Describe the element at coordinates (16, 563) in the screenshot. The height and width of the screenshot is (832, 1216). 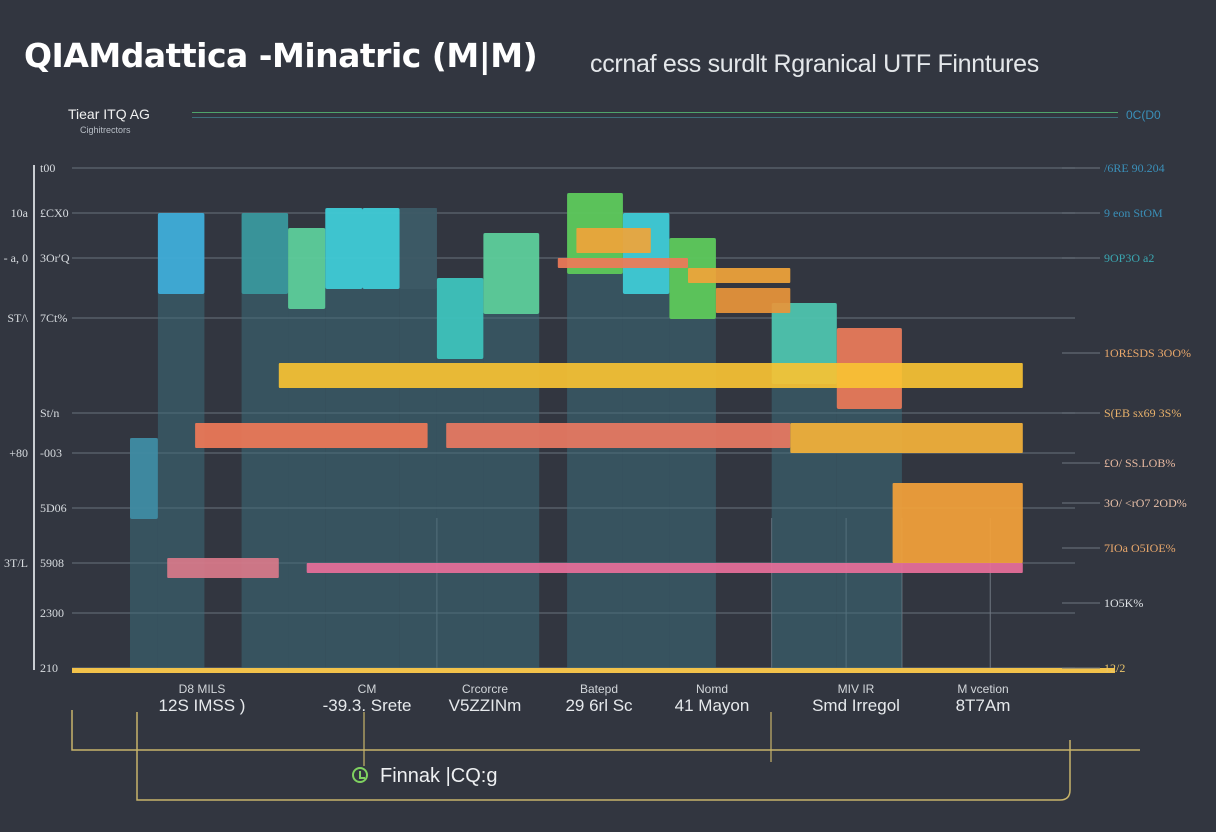
I see `y-tick-outer-label: 3T/L` at that location.